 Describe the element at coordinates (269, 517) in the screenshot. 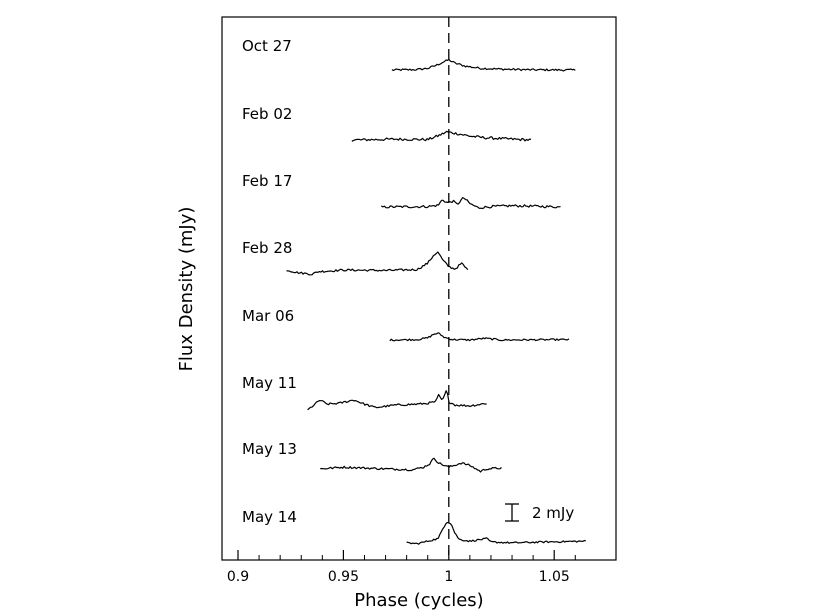

I see `trace-label: May 14` at that location.